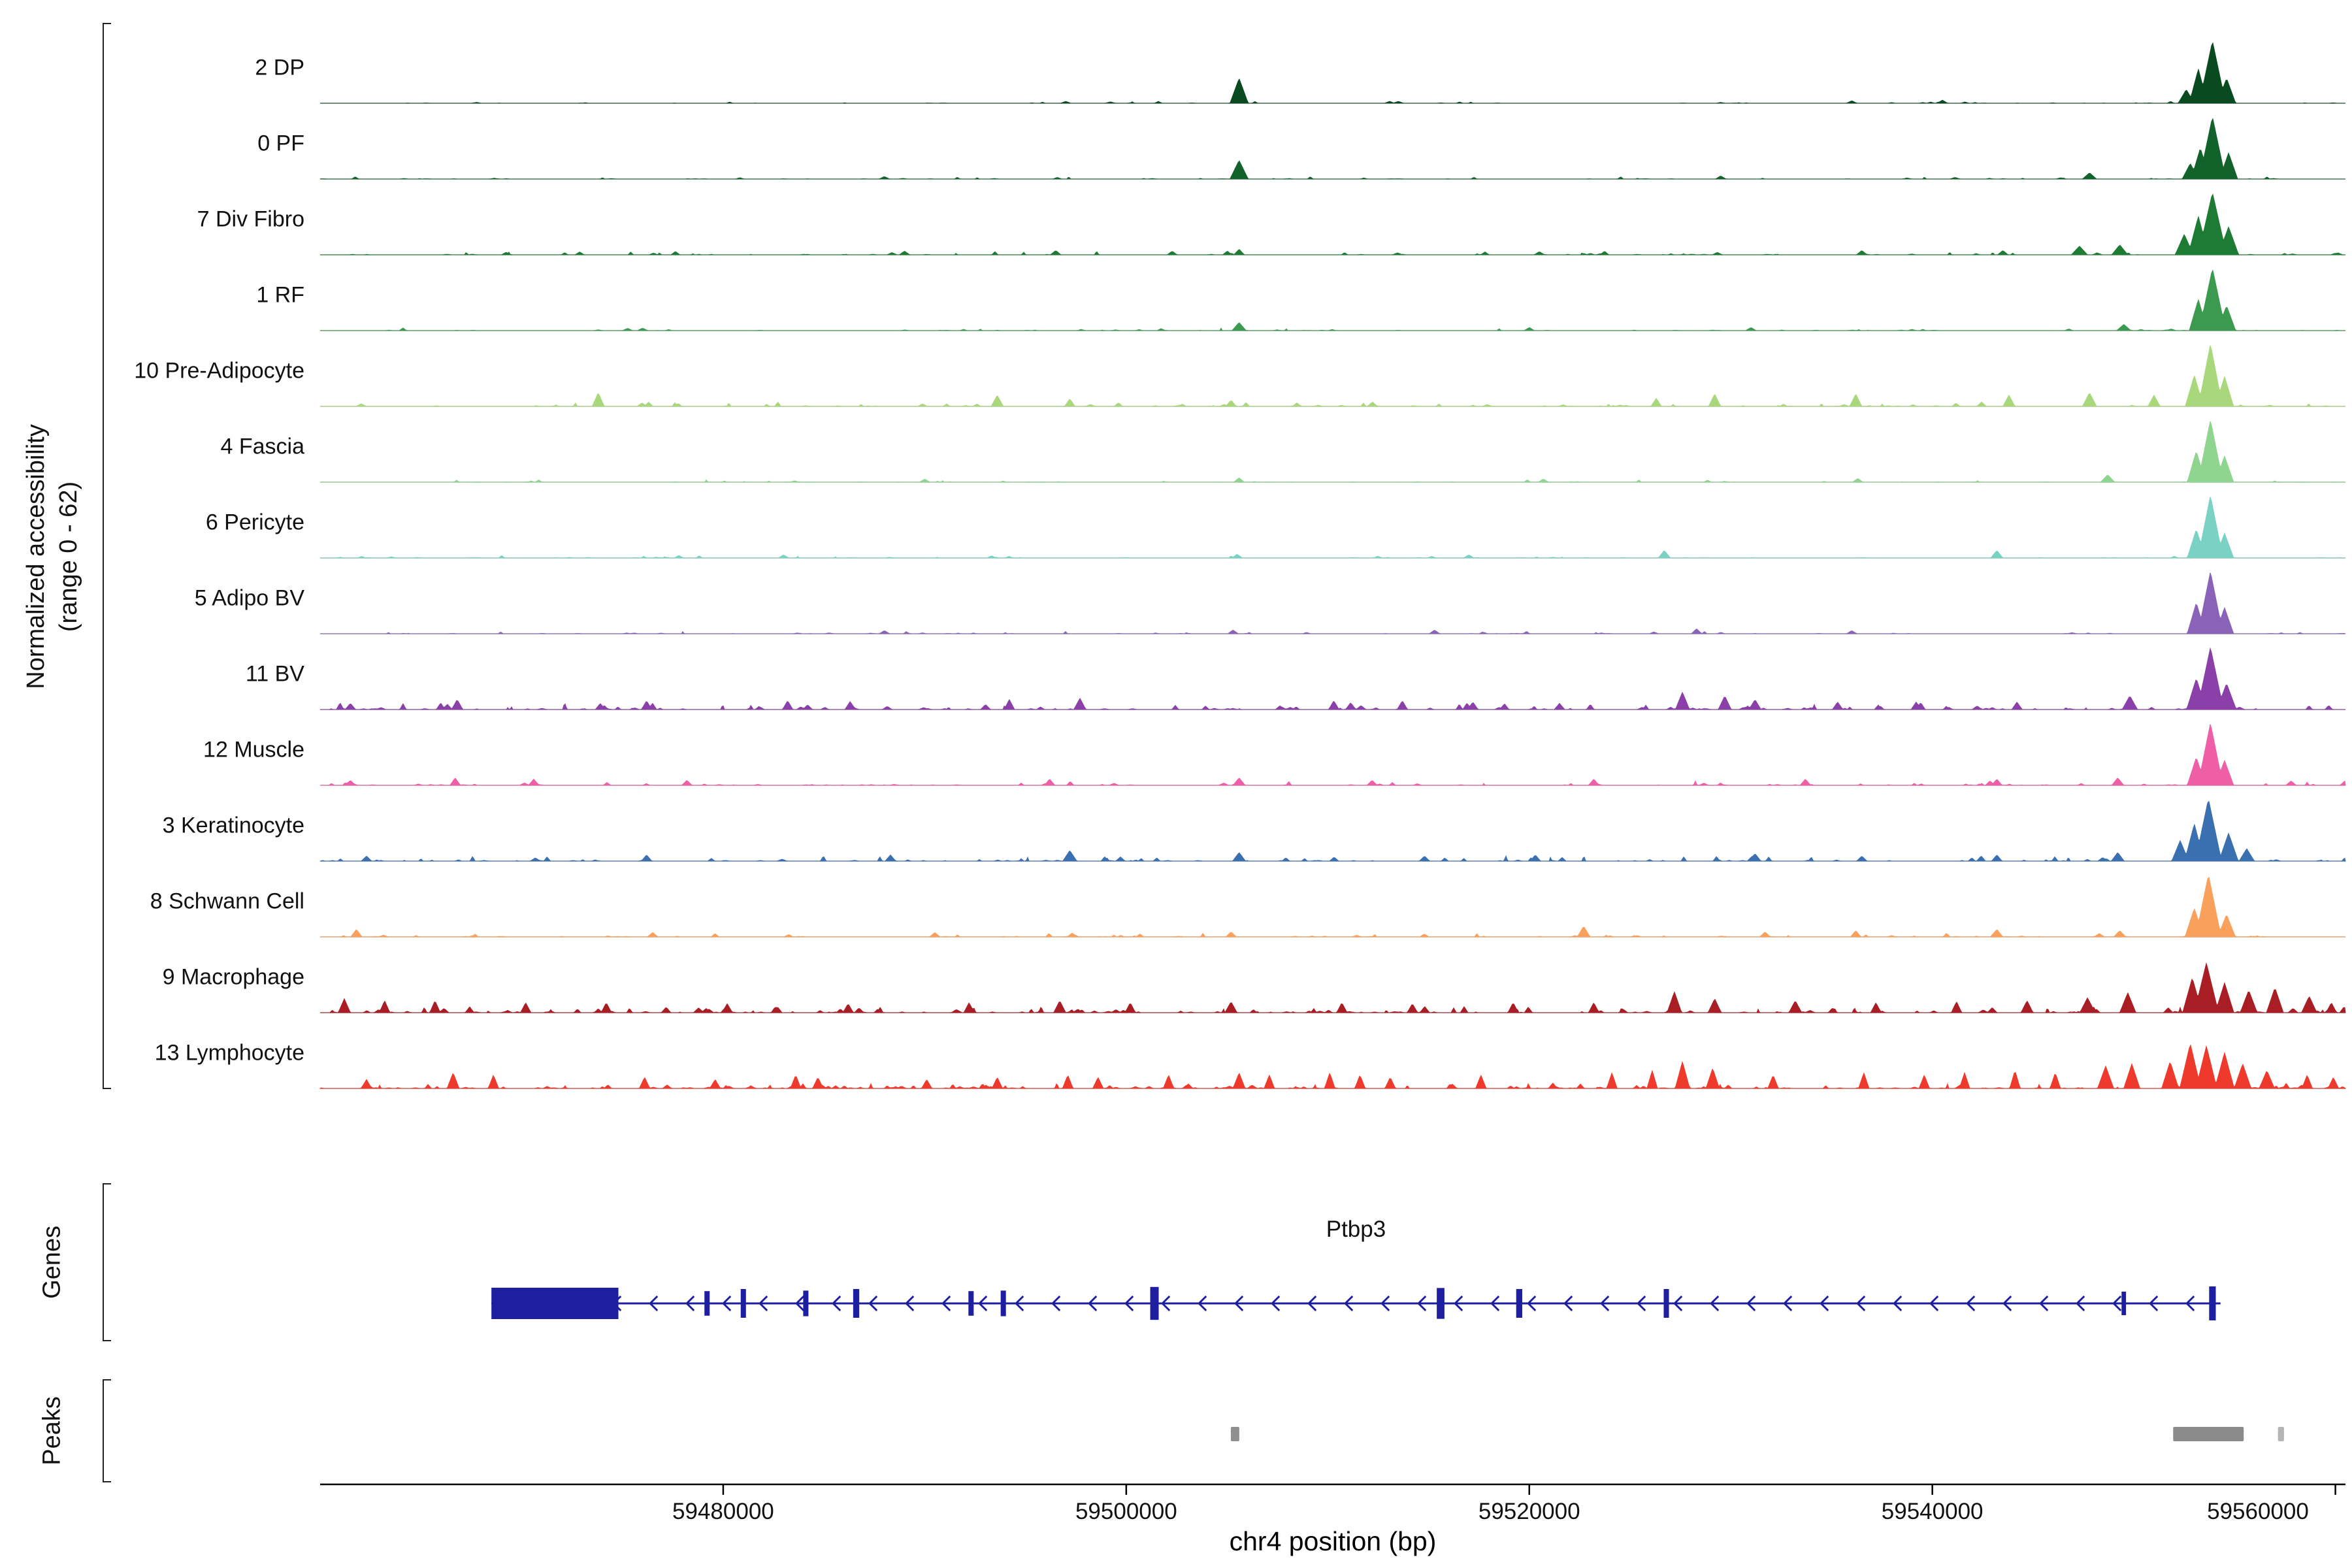  I want to click on track-label-6-pericyte: 6 Pericyte, so click(254, 522).